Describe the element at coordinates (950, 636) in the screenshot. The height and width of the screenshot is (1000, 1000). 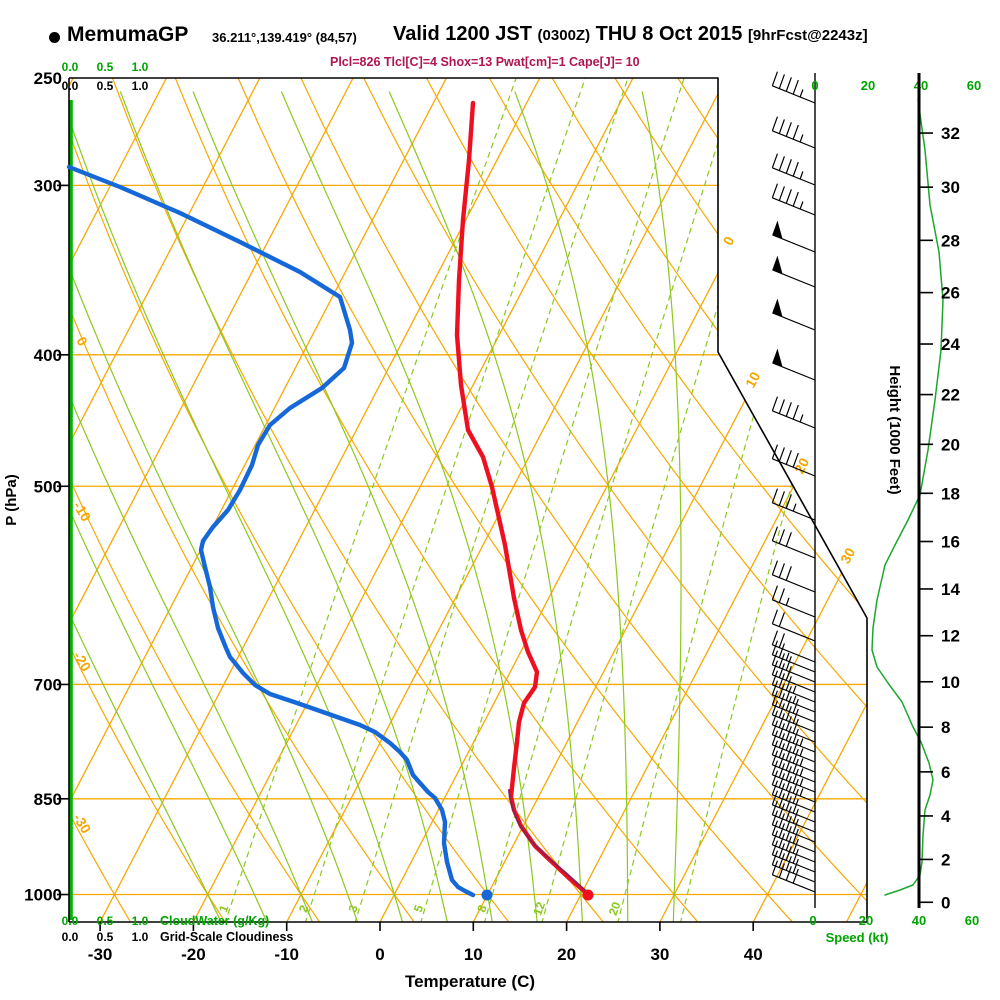
I see `height-tick-label: 12` at that location.